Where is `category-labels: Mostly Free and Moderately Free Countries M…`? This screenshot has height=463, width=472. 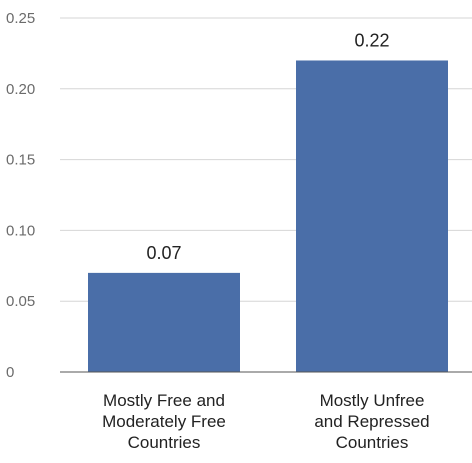 category-labels: Mostly Free and Moderately Free Countries M… is located at coordinates (266, 421).